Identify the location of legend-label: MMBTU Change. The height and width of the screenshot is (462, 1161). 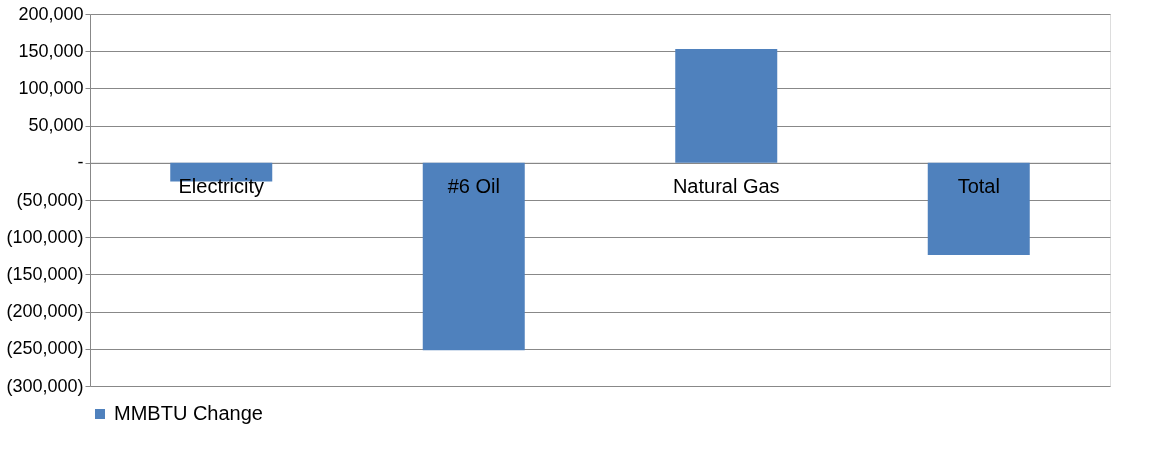
(188, 413).